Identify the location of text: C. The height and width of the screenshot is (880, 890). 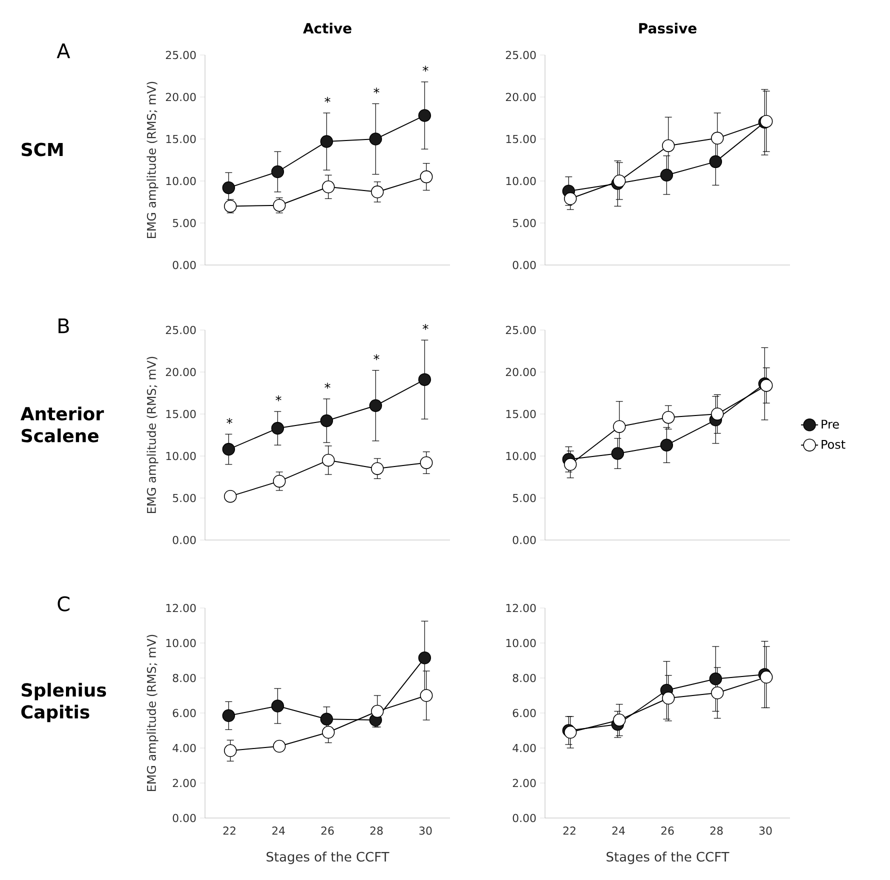
(64, 604).